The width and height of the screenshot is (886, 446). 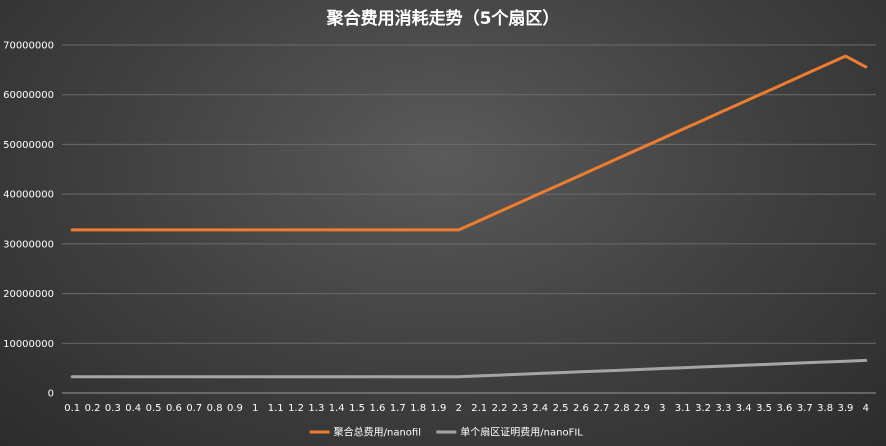 I want to click on x-tick-label: 2.5, so click(x=561, y=408).